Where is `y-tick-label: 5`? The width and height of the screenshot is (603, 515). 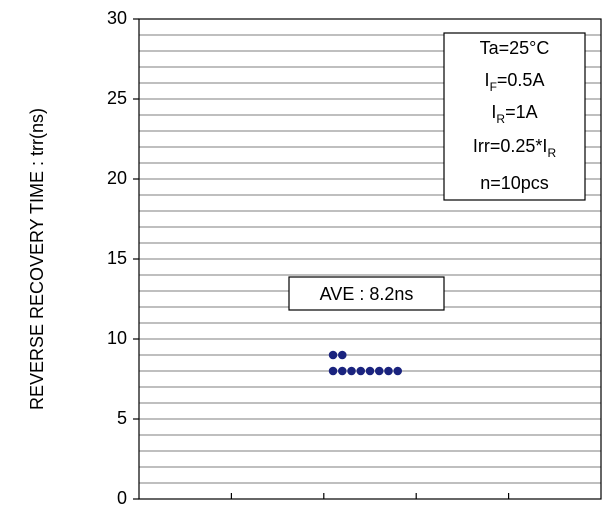 y-tick-label: 5 is located at coordinates (122, 418).